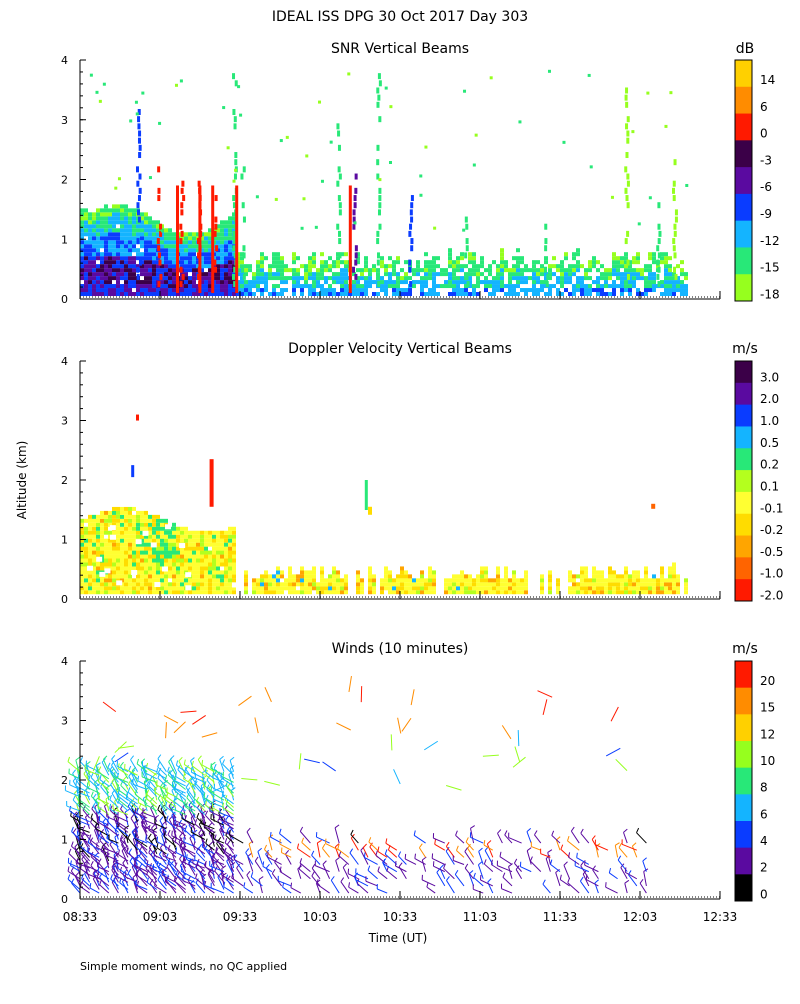 The image size is (800, 1004). I want to click on doppler-gap, so click(139, 541).